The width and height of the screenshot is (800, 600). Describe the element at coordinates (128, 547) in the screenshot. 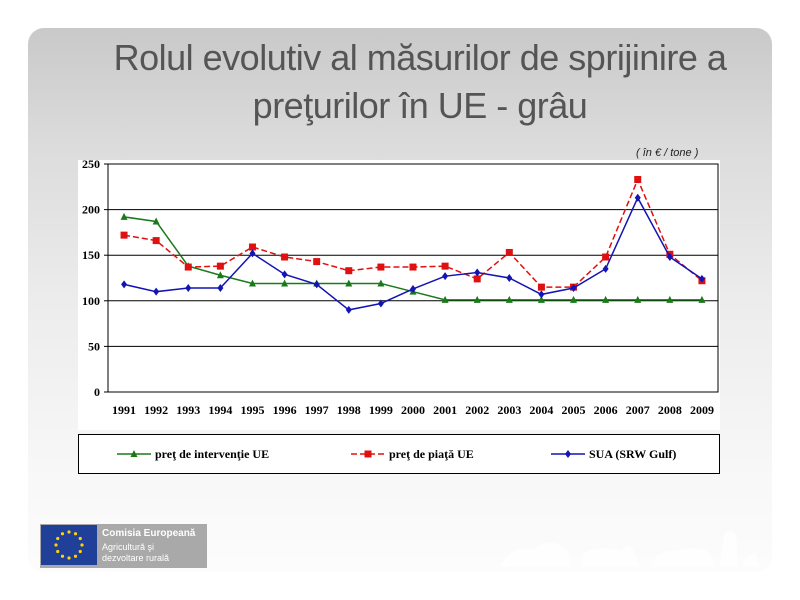

I see `logo-subtitle-line-1: Agricultură şi` at that location.